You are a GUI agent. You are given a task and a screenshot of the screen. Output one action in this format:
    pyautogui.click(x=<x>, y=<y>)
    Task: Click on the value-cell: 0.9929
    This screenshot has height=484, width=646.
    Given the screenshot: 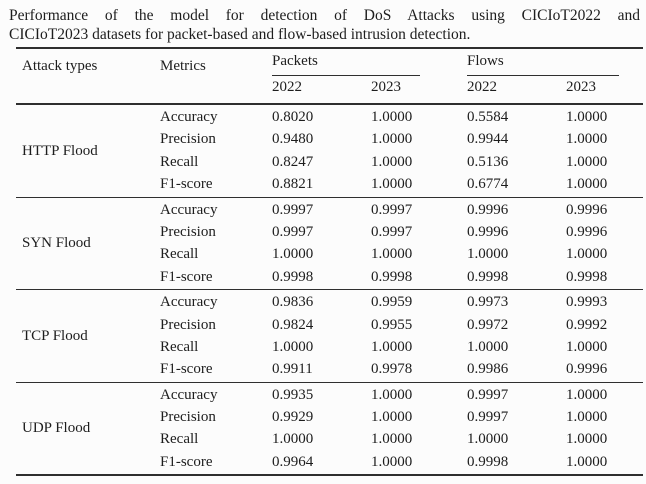 What is the action you would take?
    pyautogui.click(x=293, y=417)
    